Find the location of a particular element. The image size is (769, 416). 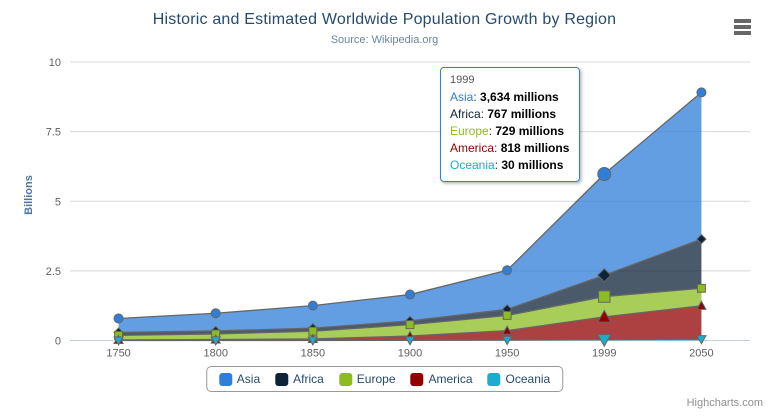

marker-oceania-1999 is located at coordinates (604, 340).